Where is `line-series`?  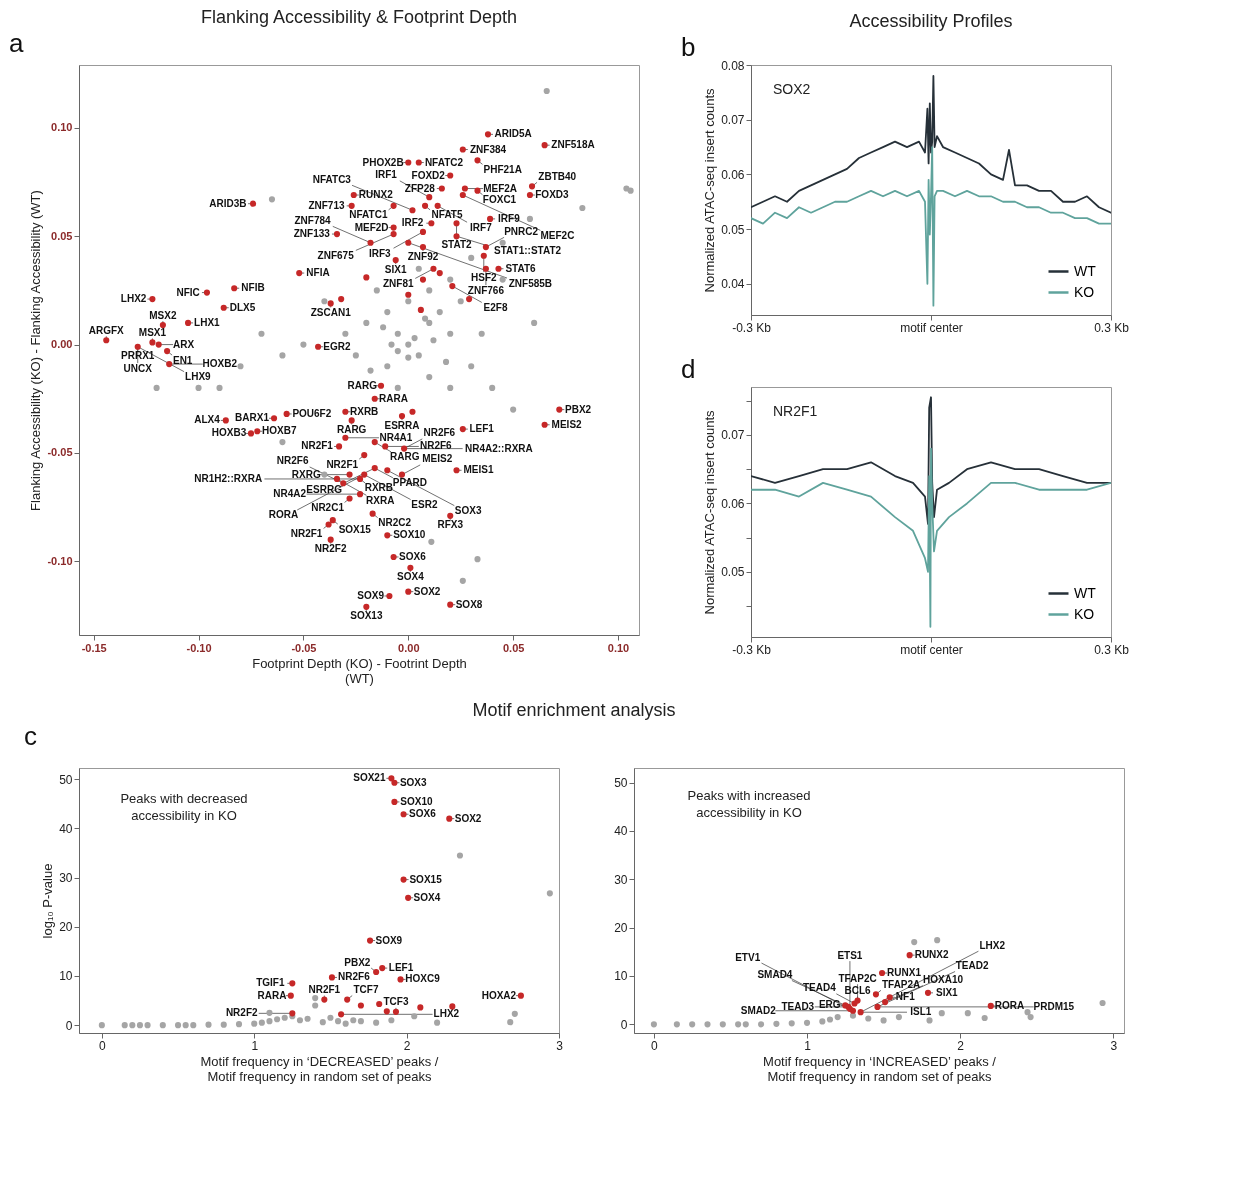
line-series is located at coordinates (931, 537).